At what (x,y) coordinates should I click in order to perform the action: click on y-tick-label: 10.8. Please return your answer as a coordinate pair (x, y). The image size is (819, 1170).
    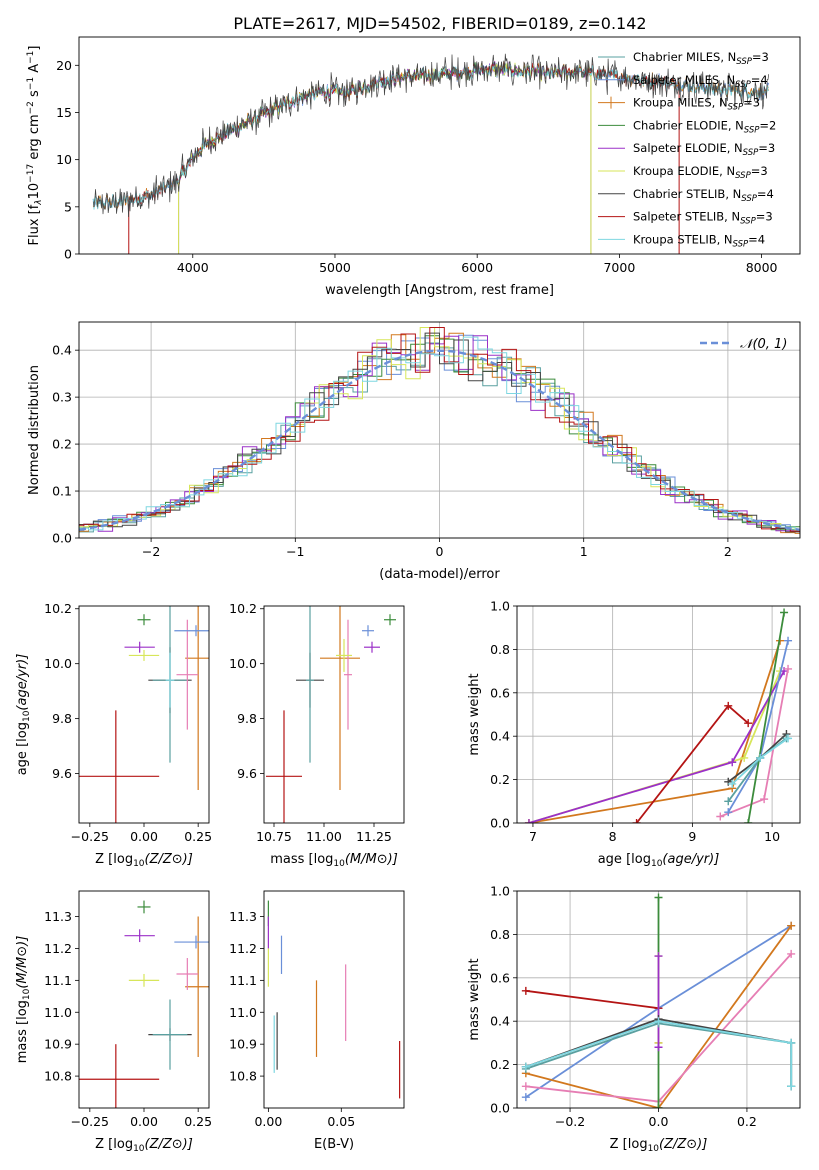
    Looking at the image, I should click on (58, 1076).